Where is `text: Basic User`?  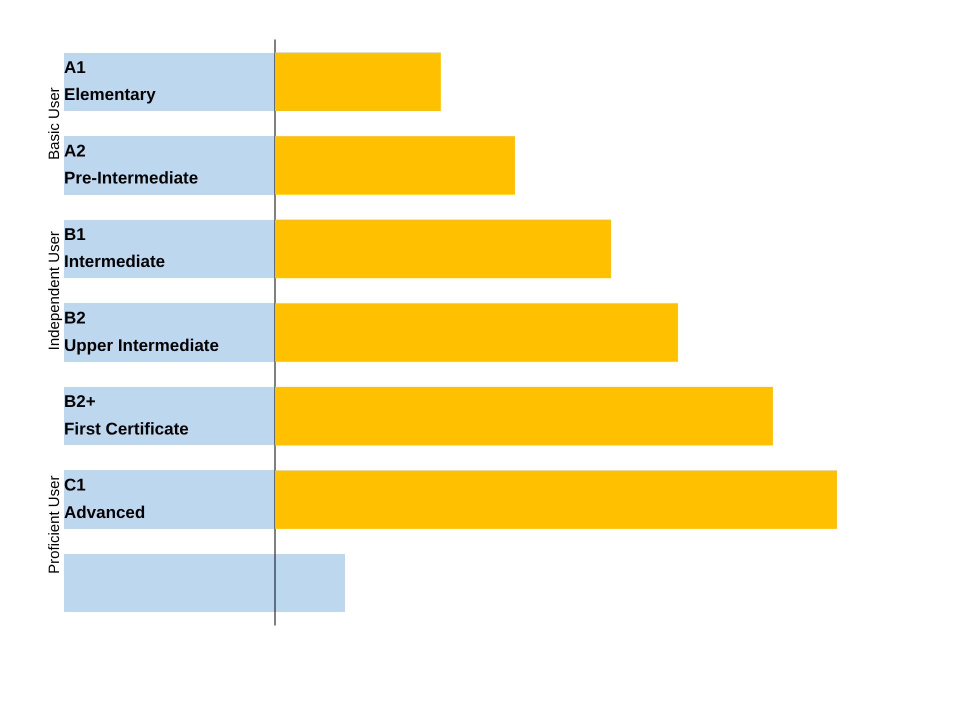 text: Basic User is located at coordinates (55, 123).